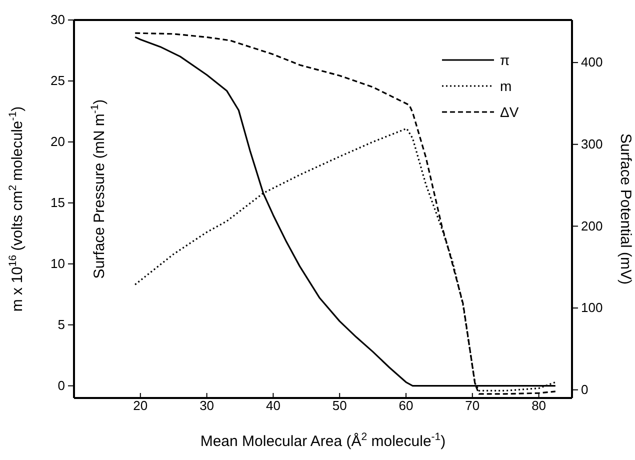 The height and width of the screenshot is (460, 635). I want to click on x-tick-label: 20, so click(140, 406).